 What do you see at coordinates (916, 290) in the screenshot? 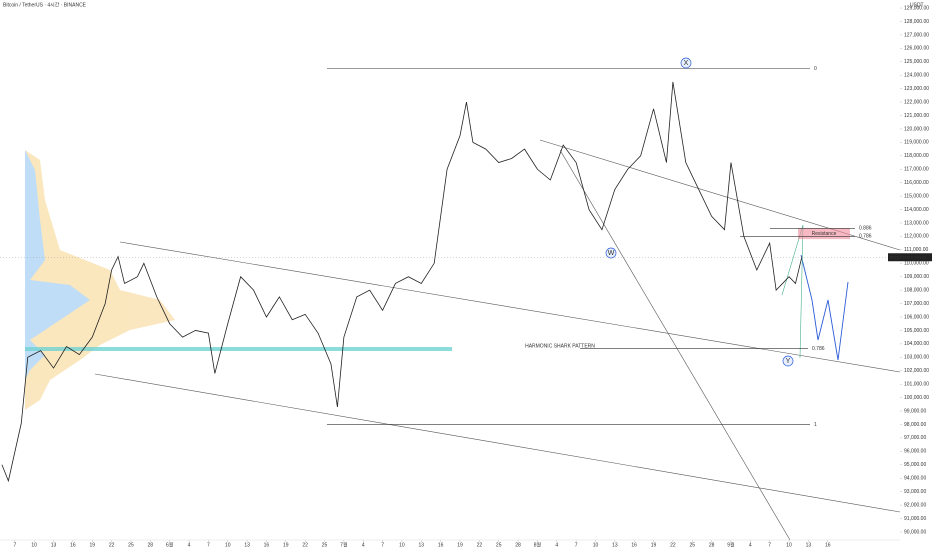
I see `y-tick-label: 108,000.00` at bounding box center [916, 290].